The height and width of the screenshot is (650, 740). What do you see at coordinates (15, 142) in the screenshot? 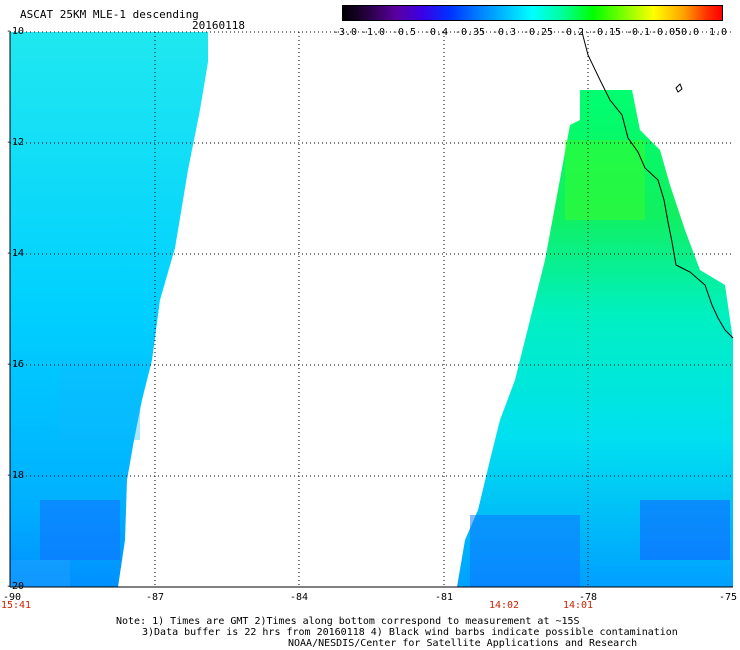
I see `lat-label: -12` at bounding box center [15, 142].